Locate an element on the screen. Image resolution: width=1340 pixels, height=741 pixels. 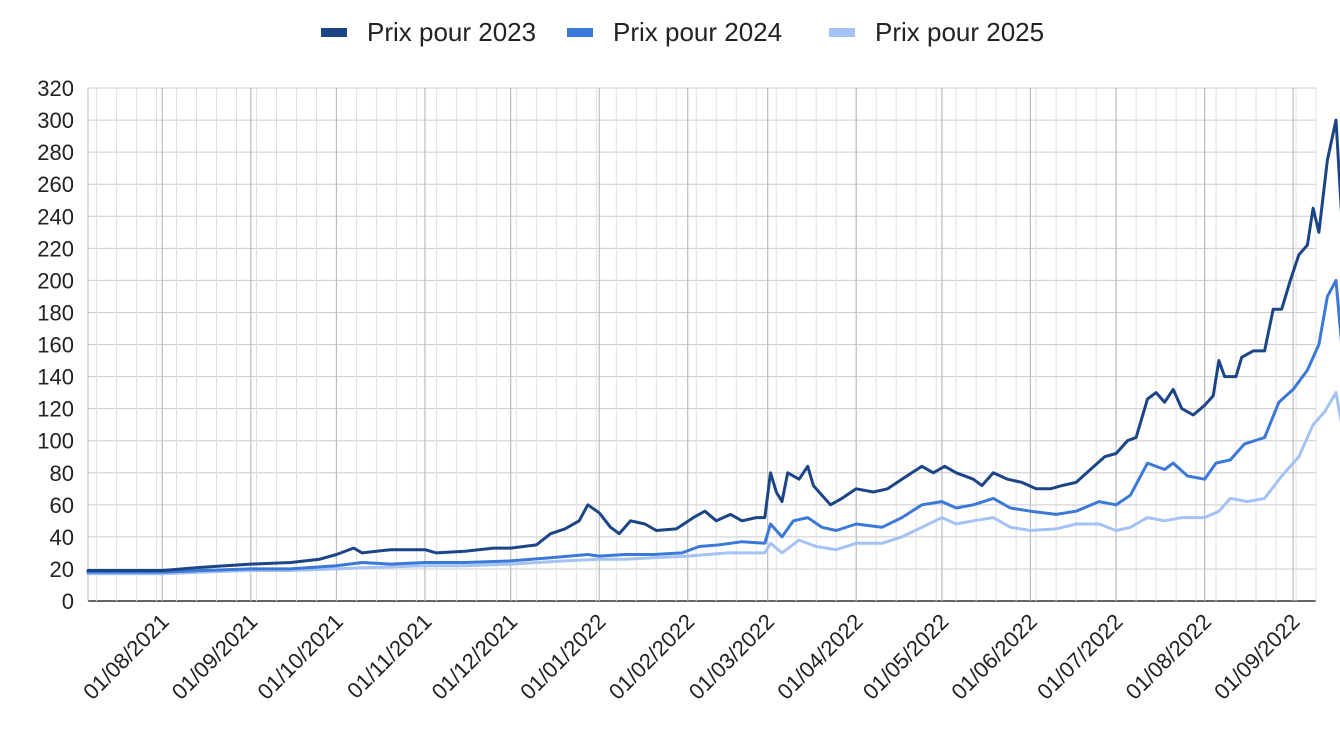
x-tick-label: 01/01/2022 is located at coordinates (563, 657).